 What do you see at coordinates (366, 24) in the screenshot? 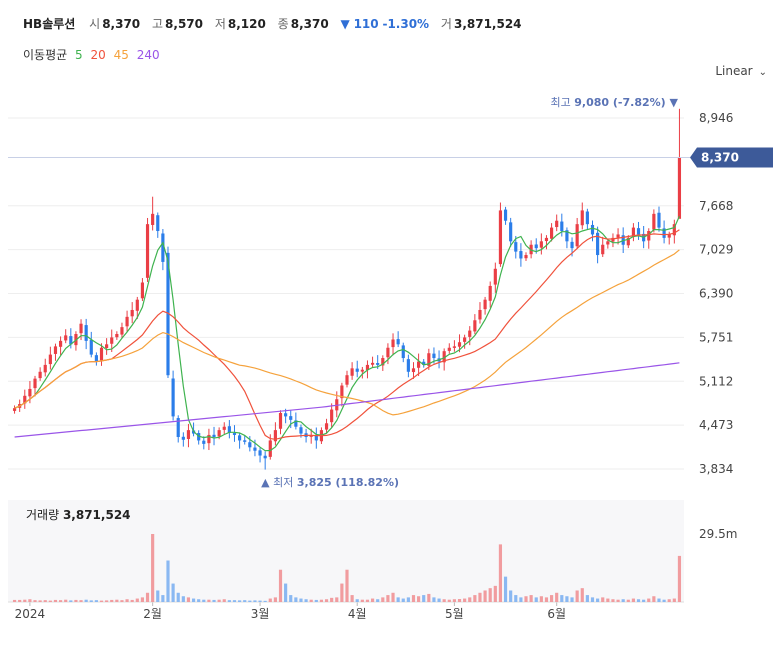
I see `change-value: 110` at bounding box center [366, 24].